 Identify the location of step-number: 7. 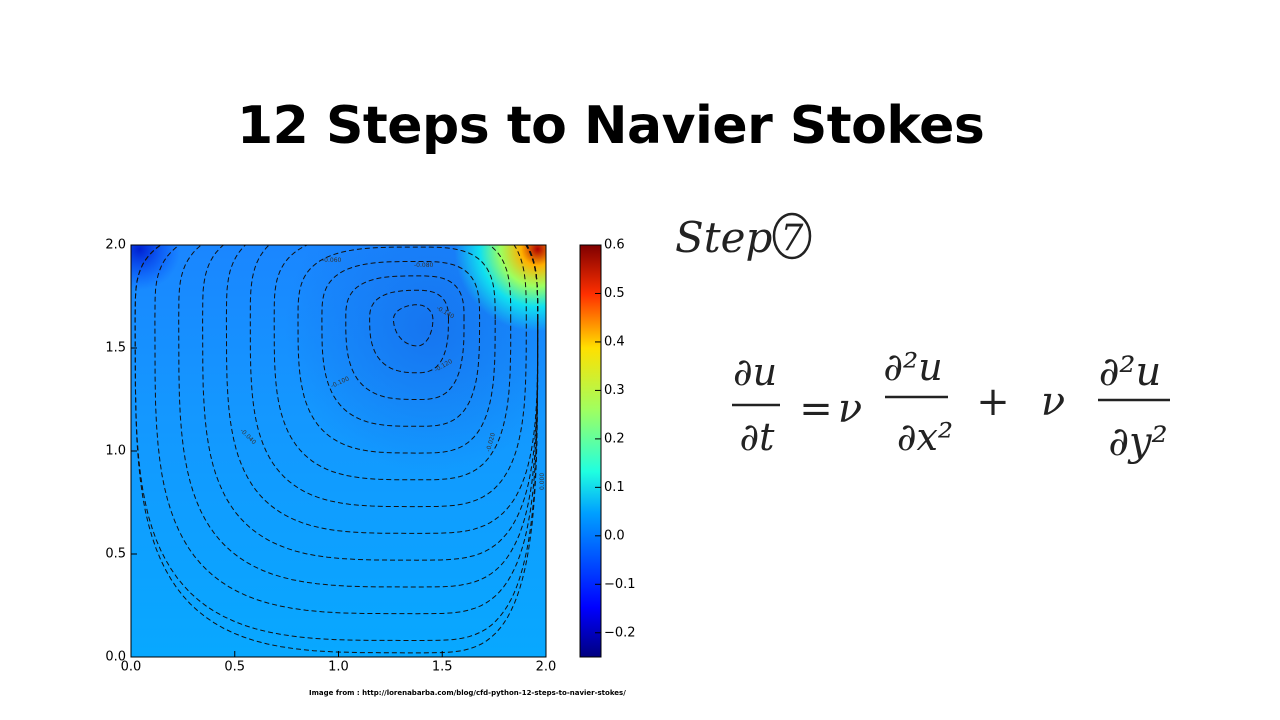
(792, 238).